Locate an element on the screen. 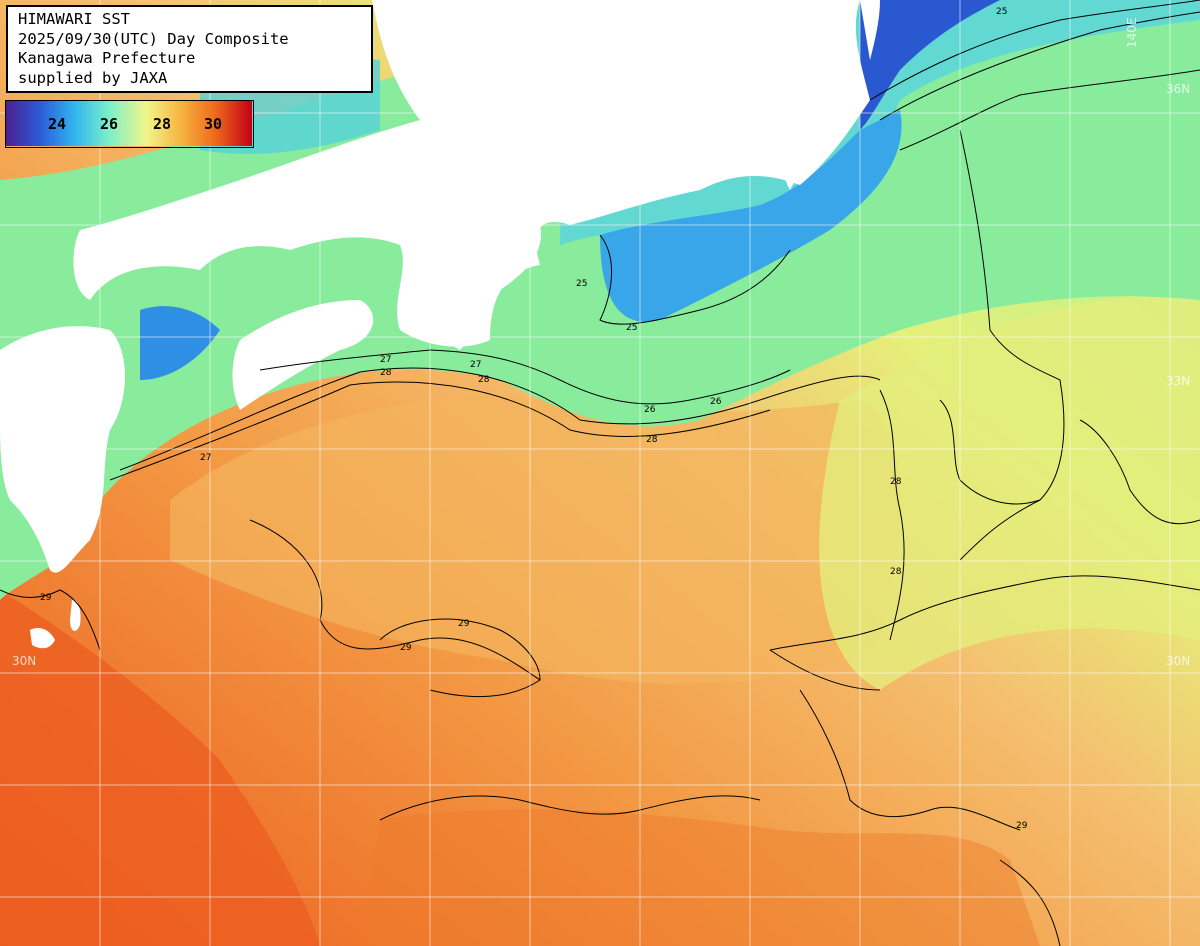 The width and height of the screenshot is (1200, 946). temperature-legend: 24 26 28 30 is located at coordinates (129, 124).